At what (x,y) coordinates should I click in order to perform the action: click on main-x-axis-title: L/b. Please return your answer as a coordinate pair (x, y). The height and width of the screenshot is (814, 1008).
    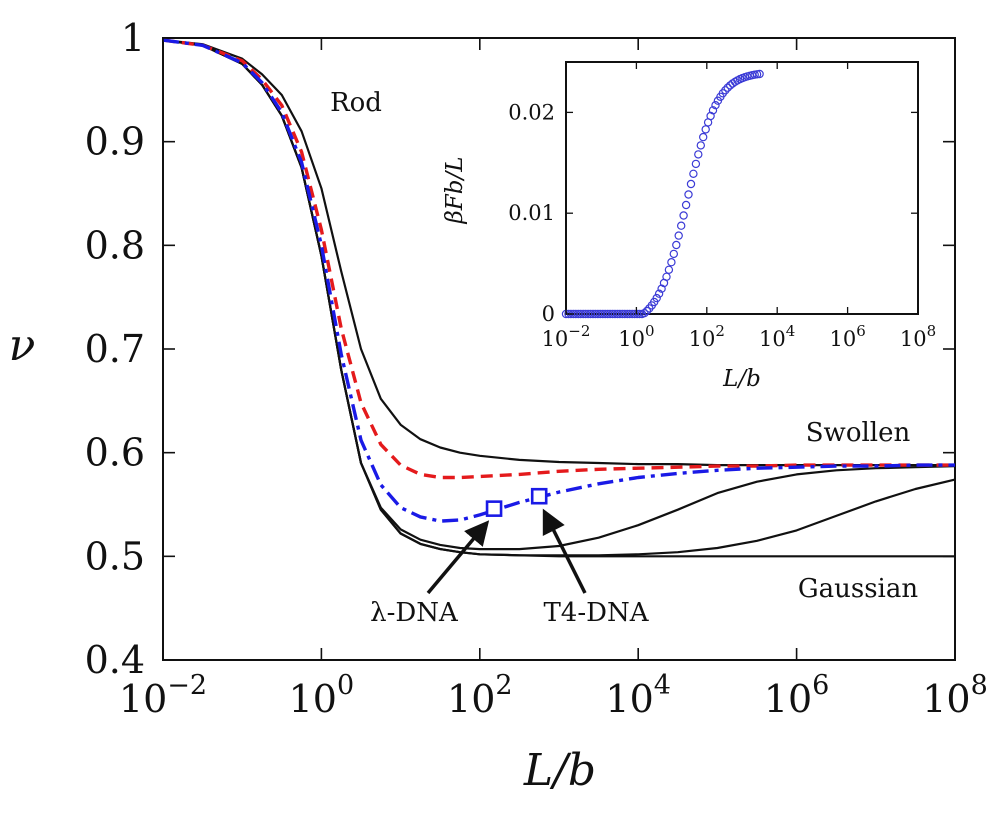
    Looking at the image, I should click on (559, 770).